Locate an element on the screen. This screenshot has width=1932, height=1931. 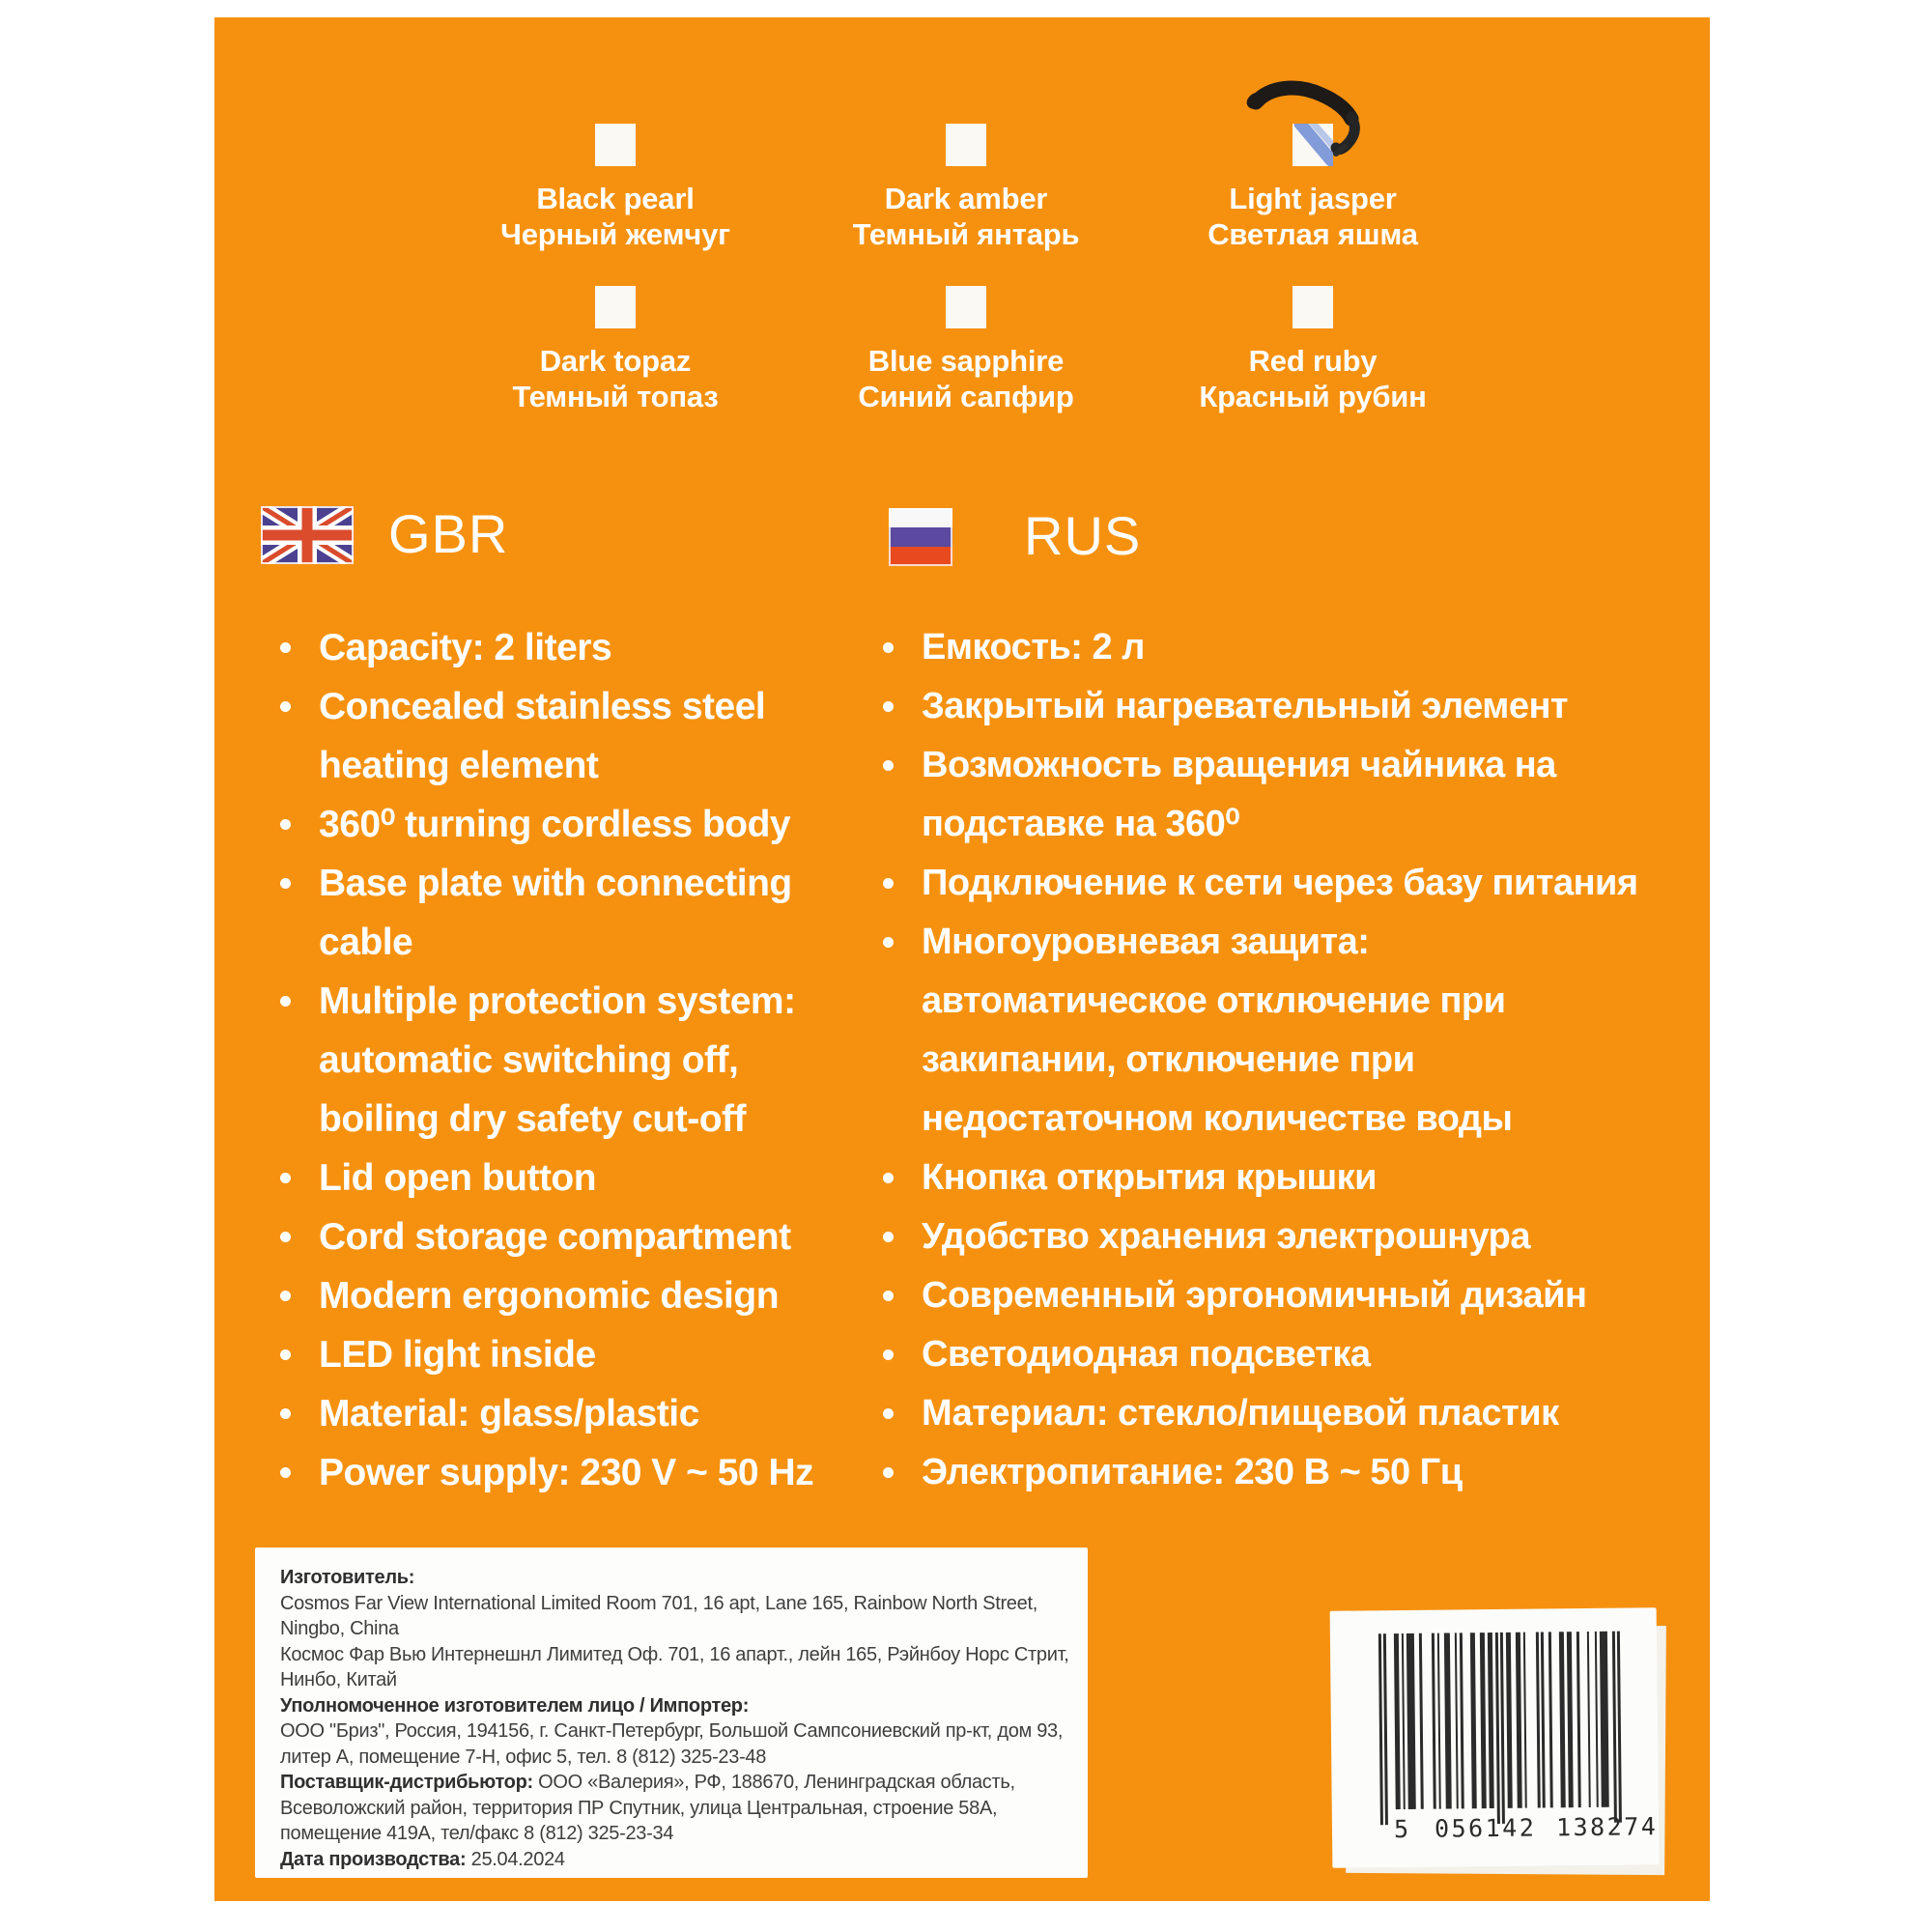
feature-text: LED light inside is located at coordinates (457, 1354).